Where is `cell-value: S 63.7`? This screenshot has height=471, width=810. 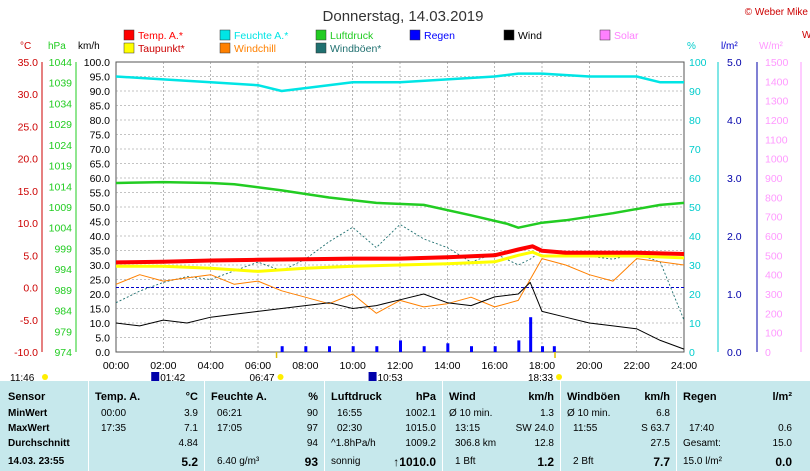
cell-value: S 63.7 is located at coordinates (655, 428).